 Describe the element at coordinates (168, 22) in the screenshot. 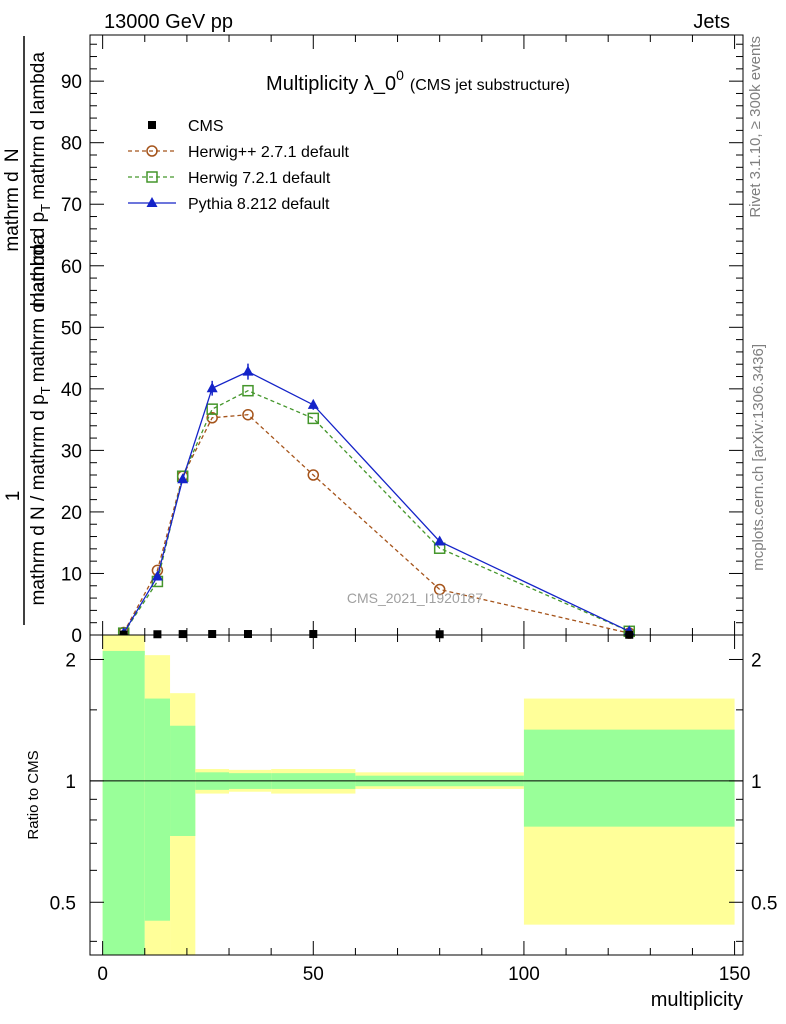

I see `header-left-text: 13000 GeV pp` at that location.